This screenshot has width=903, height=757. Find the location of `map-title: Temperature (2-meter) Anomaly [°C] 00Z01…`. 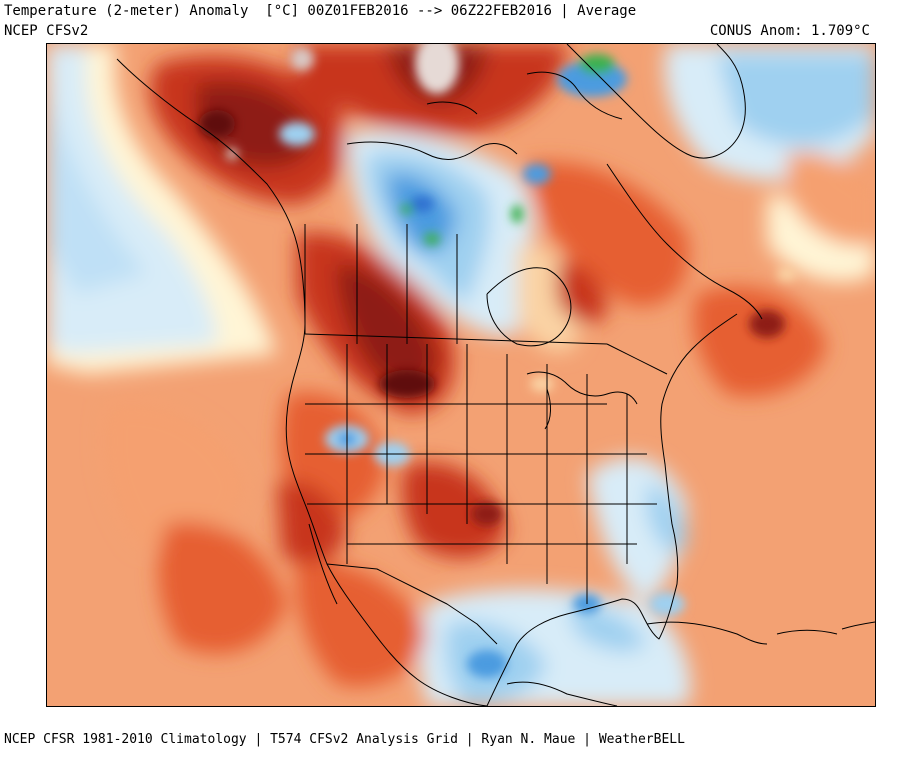

map-title: Temperature (2-meter) Anomaly [°C] 00Z01… is located at coordinates (320, 11).